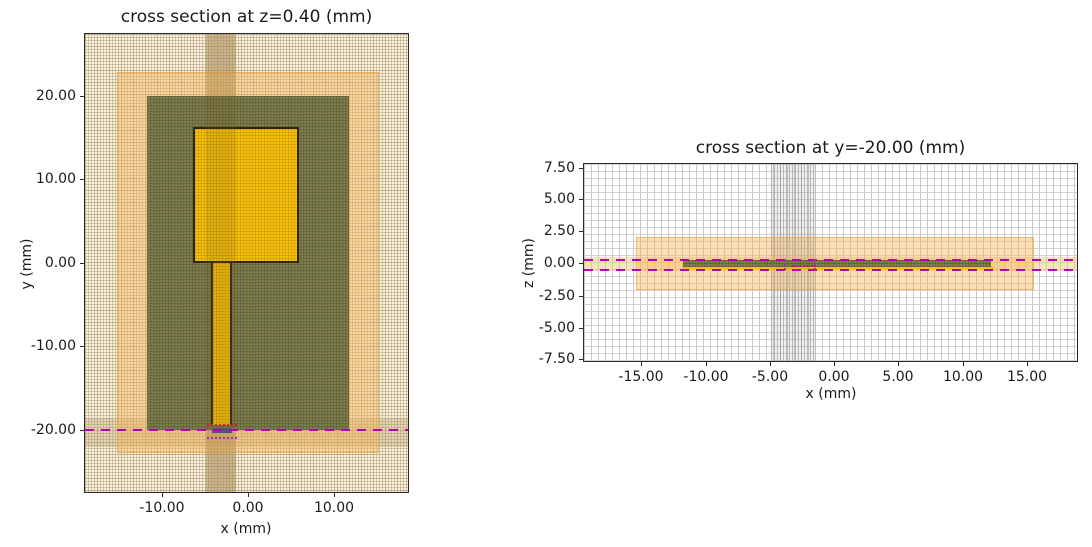  I want to click on y-tick-label: 10.00, so click(55, 179).